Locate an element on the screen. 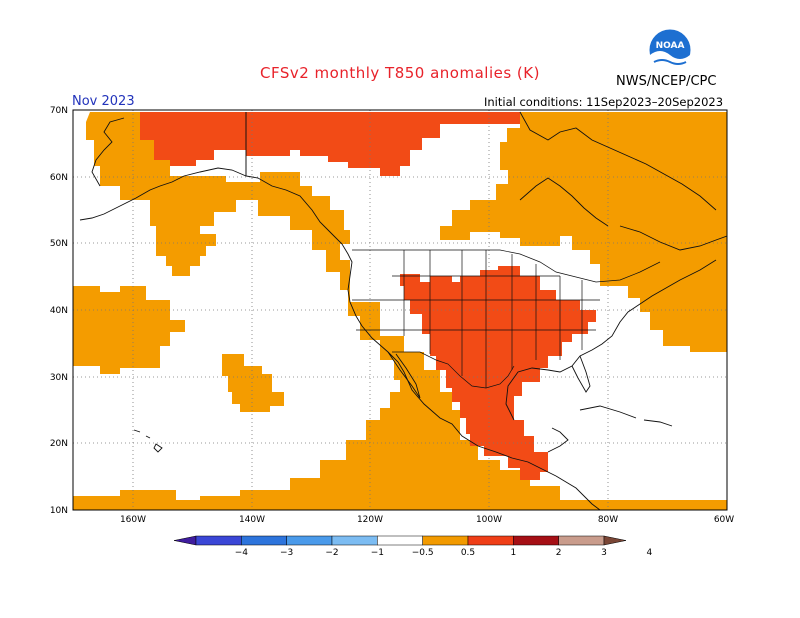  forecast-month: Nov 2023 is located at coordinates (103, 101).